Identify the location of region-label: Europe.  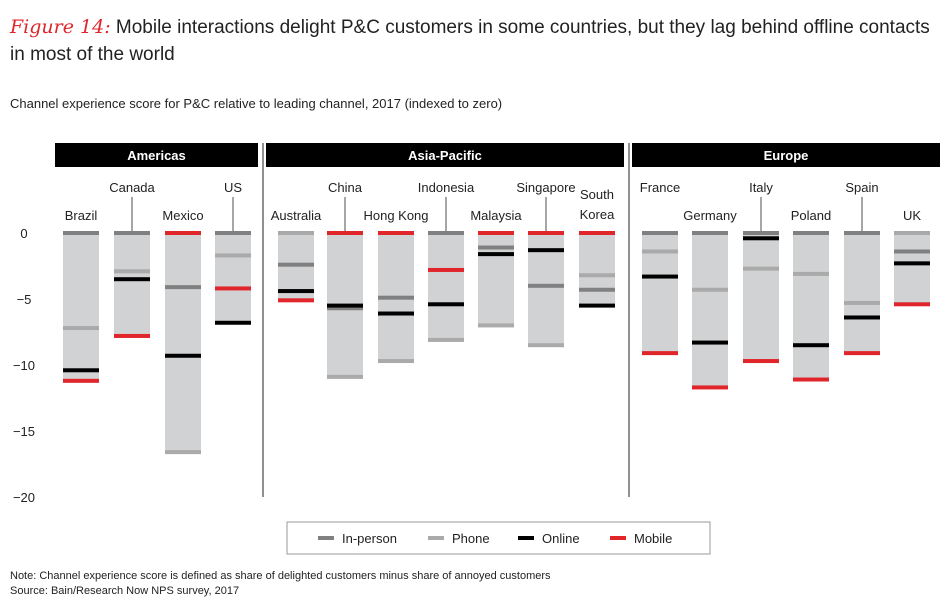
(786, 155).